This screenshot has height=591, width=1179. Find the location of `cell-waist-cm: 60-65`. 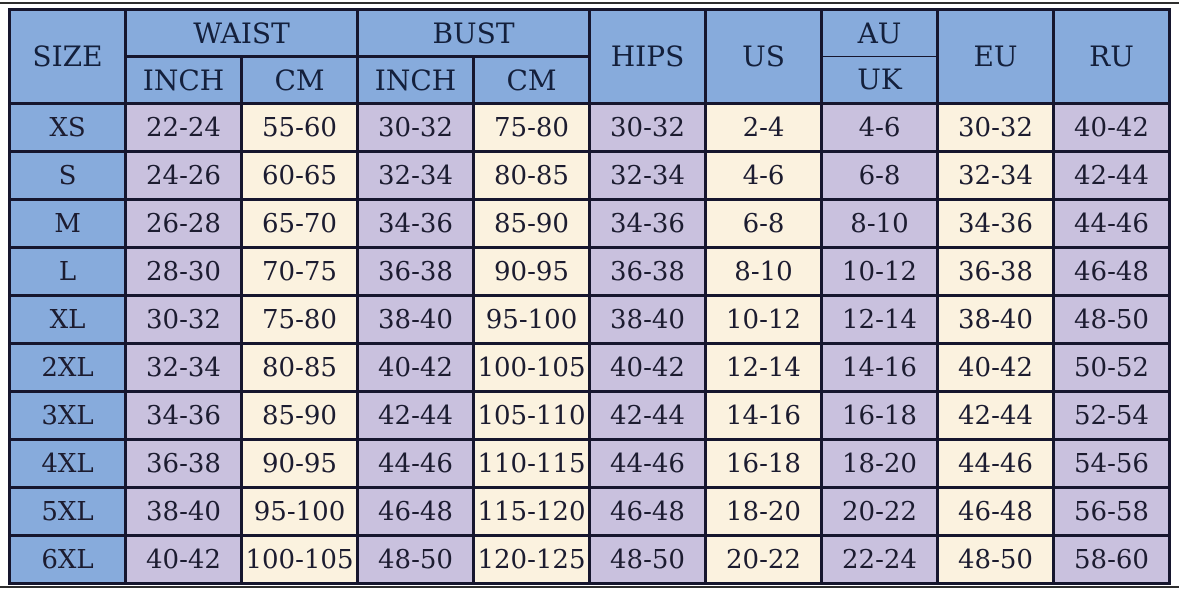

cell-waist-cm: 60-65 is located at coordinates (299, 175).